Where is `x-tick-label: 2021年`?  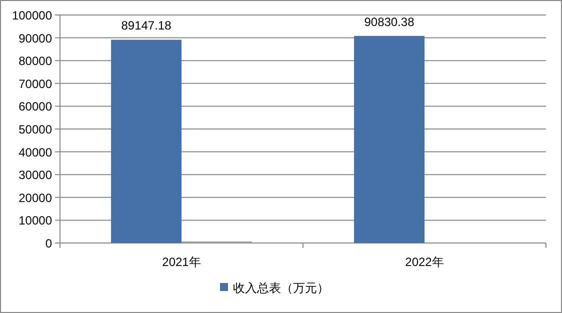
x-tick-label: 2021年 is located at coordinates (181, 262).